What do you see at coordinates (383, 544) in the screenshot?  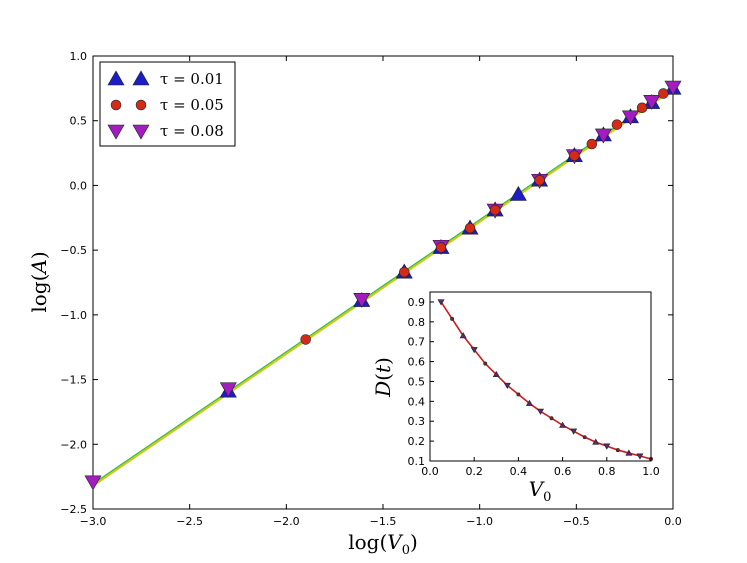 I see `main-x-axis-label: log(V0)` at bounding box center [383, 544].